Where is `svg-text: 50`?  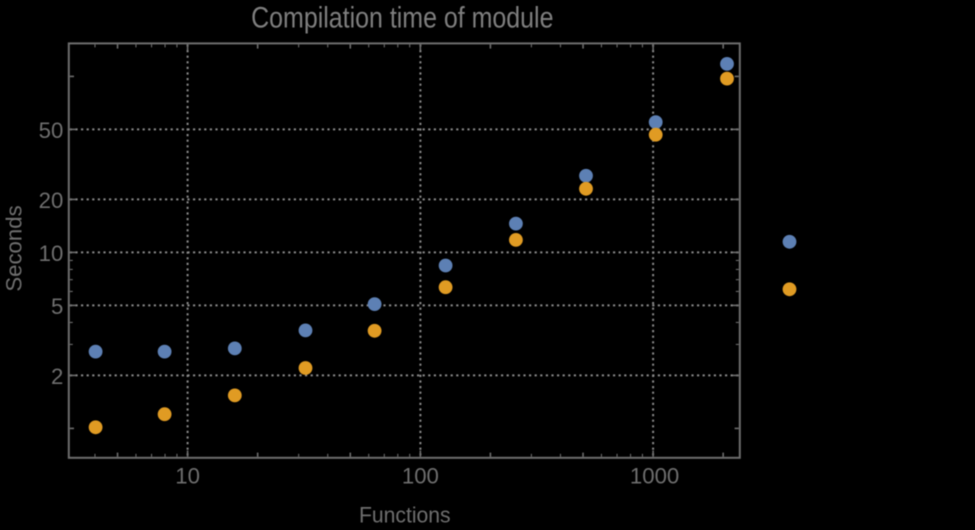 svg-text: 50 is located at coordinates (51, 130).